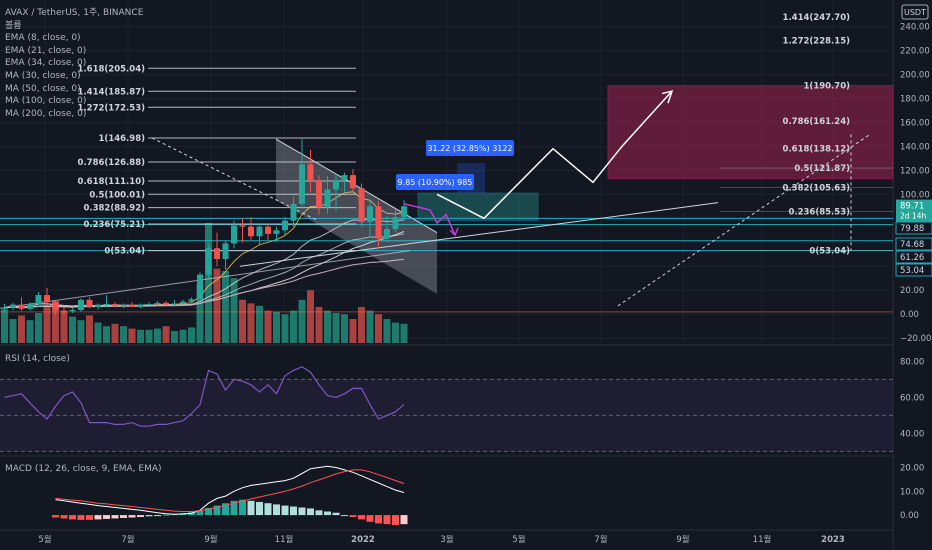  I want to click on fib-level-label: 1.272(172.53), so click(112, 108).